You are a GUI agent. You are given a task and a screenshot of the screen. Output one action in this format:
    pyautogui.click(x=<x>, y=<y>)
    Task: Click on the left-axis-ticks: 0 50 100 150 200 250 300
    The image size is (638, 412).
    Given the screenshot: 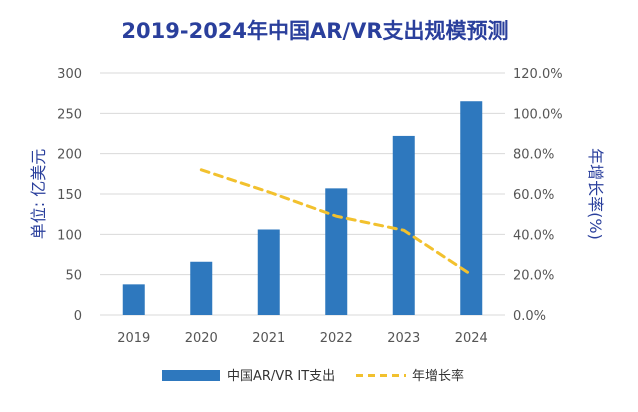 What is the action you would take?
    pyautogui.click(x=69, y=195)
    